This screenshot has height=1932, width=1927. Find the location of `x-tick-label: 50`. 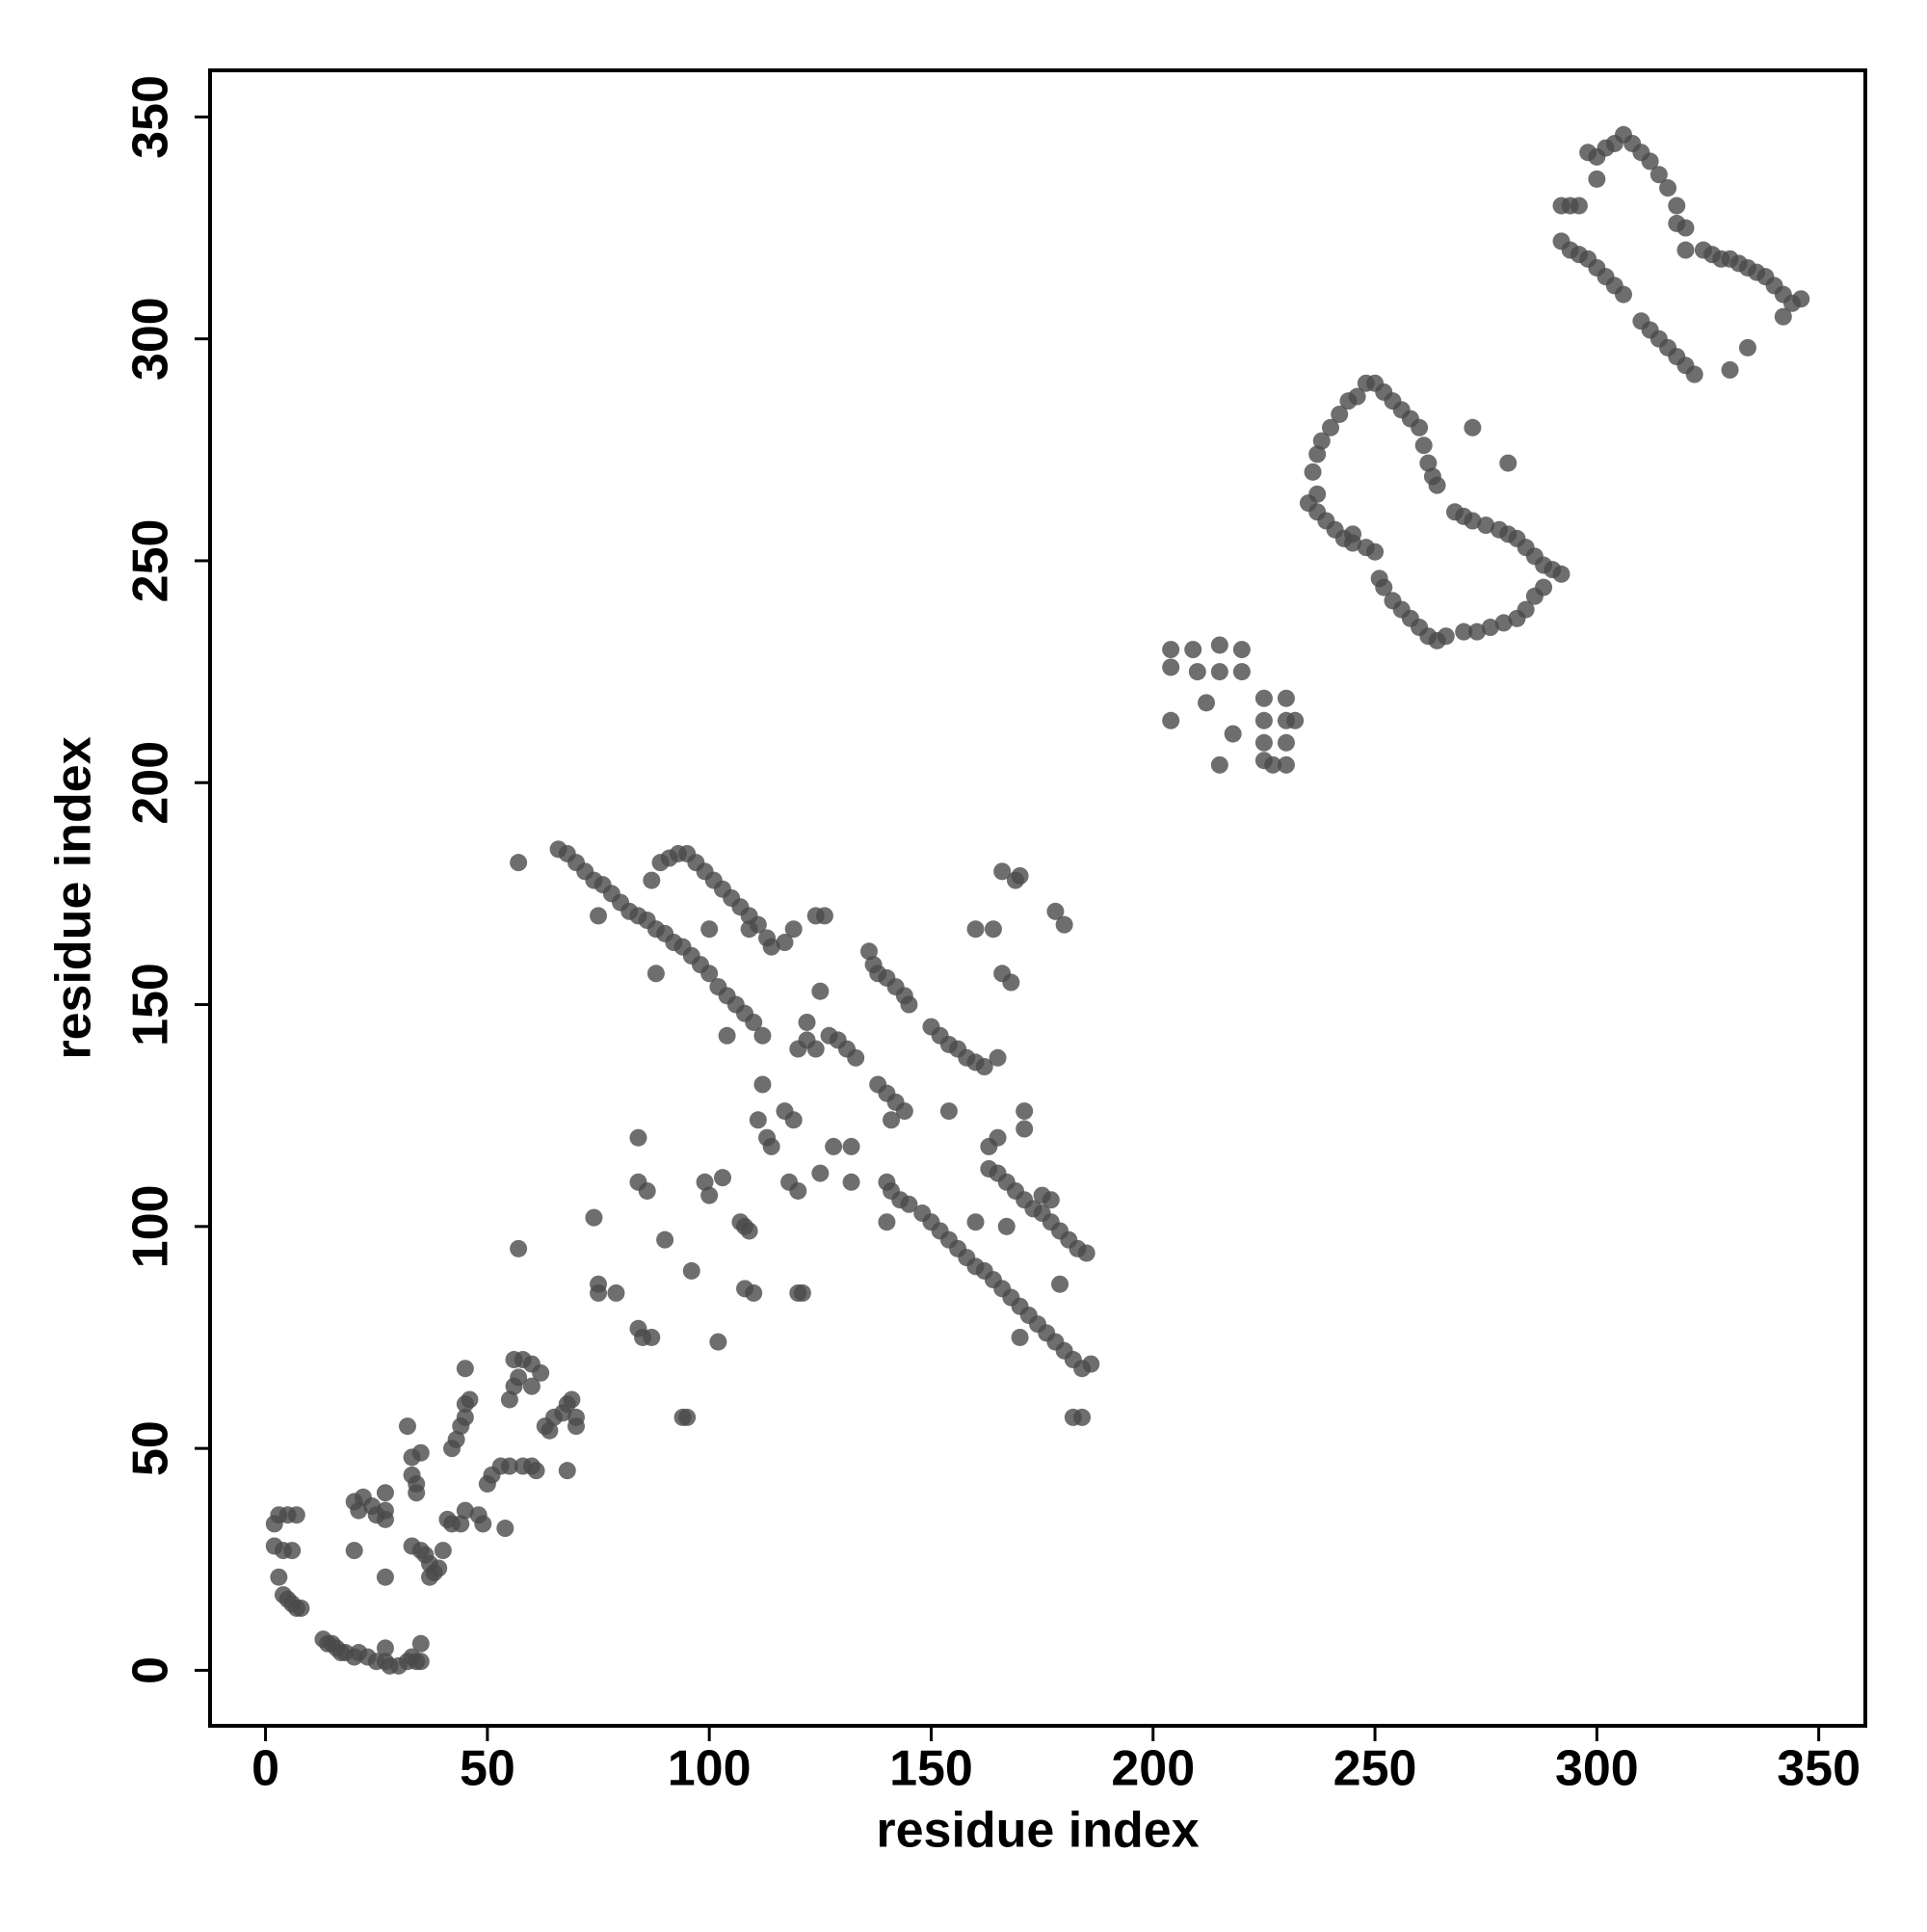

x-tick-label: 50 is located at coordinates (487, 1769).